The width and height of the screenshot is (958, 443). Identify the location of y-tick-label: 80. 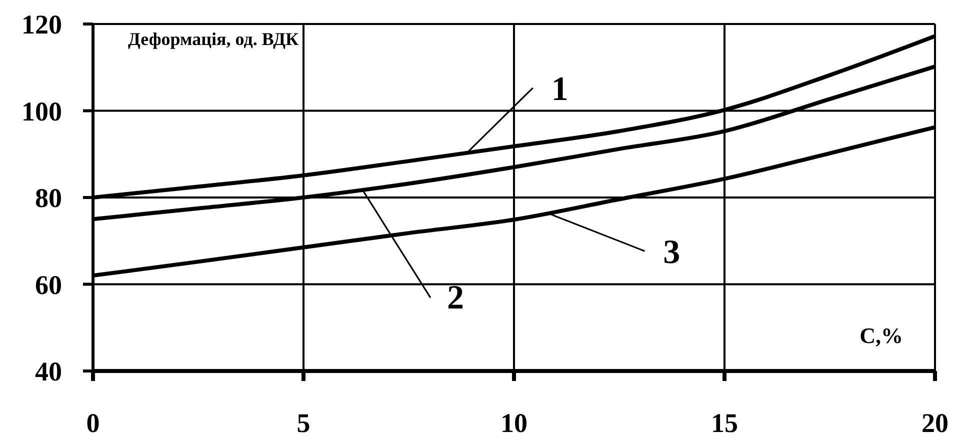
(48, 198).